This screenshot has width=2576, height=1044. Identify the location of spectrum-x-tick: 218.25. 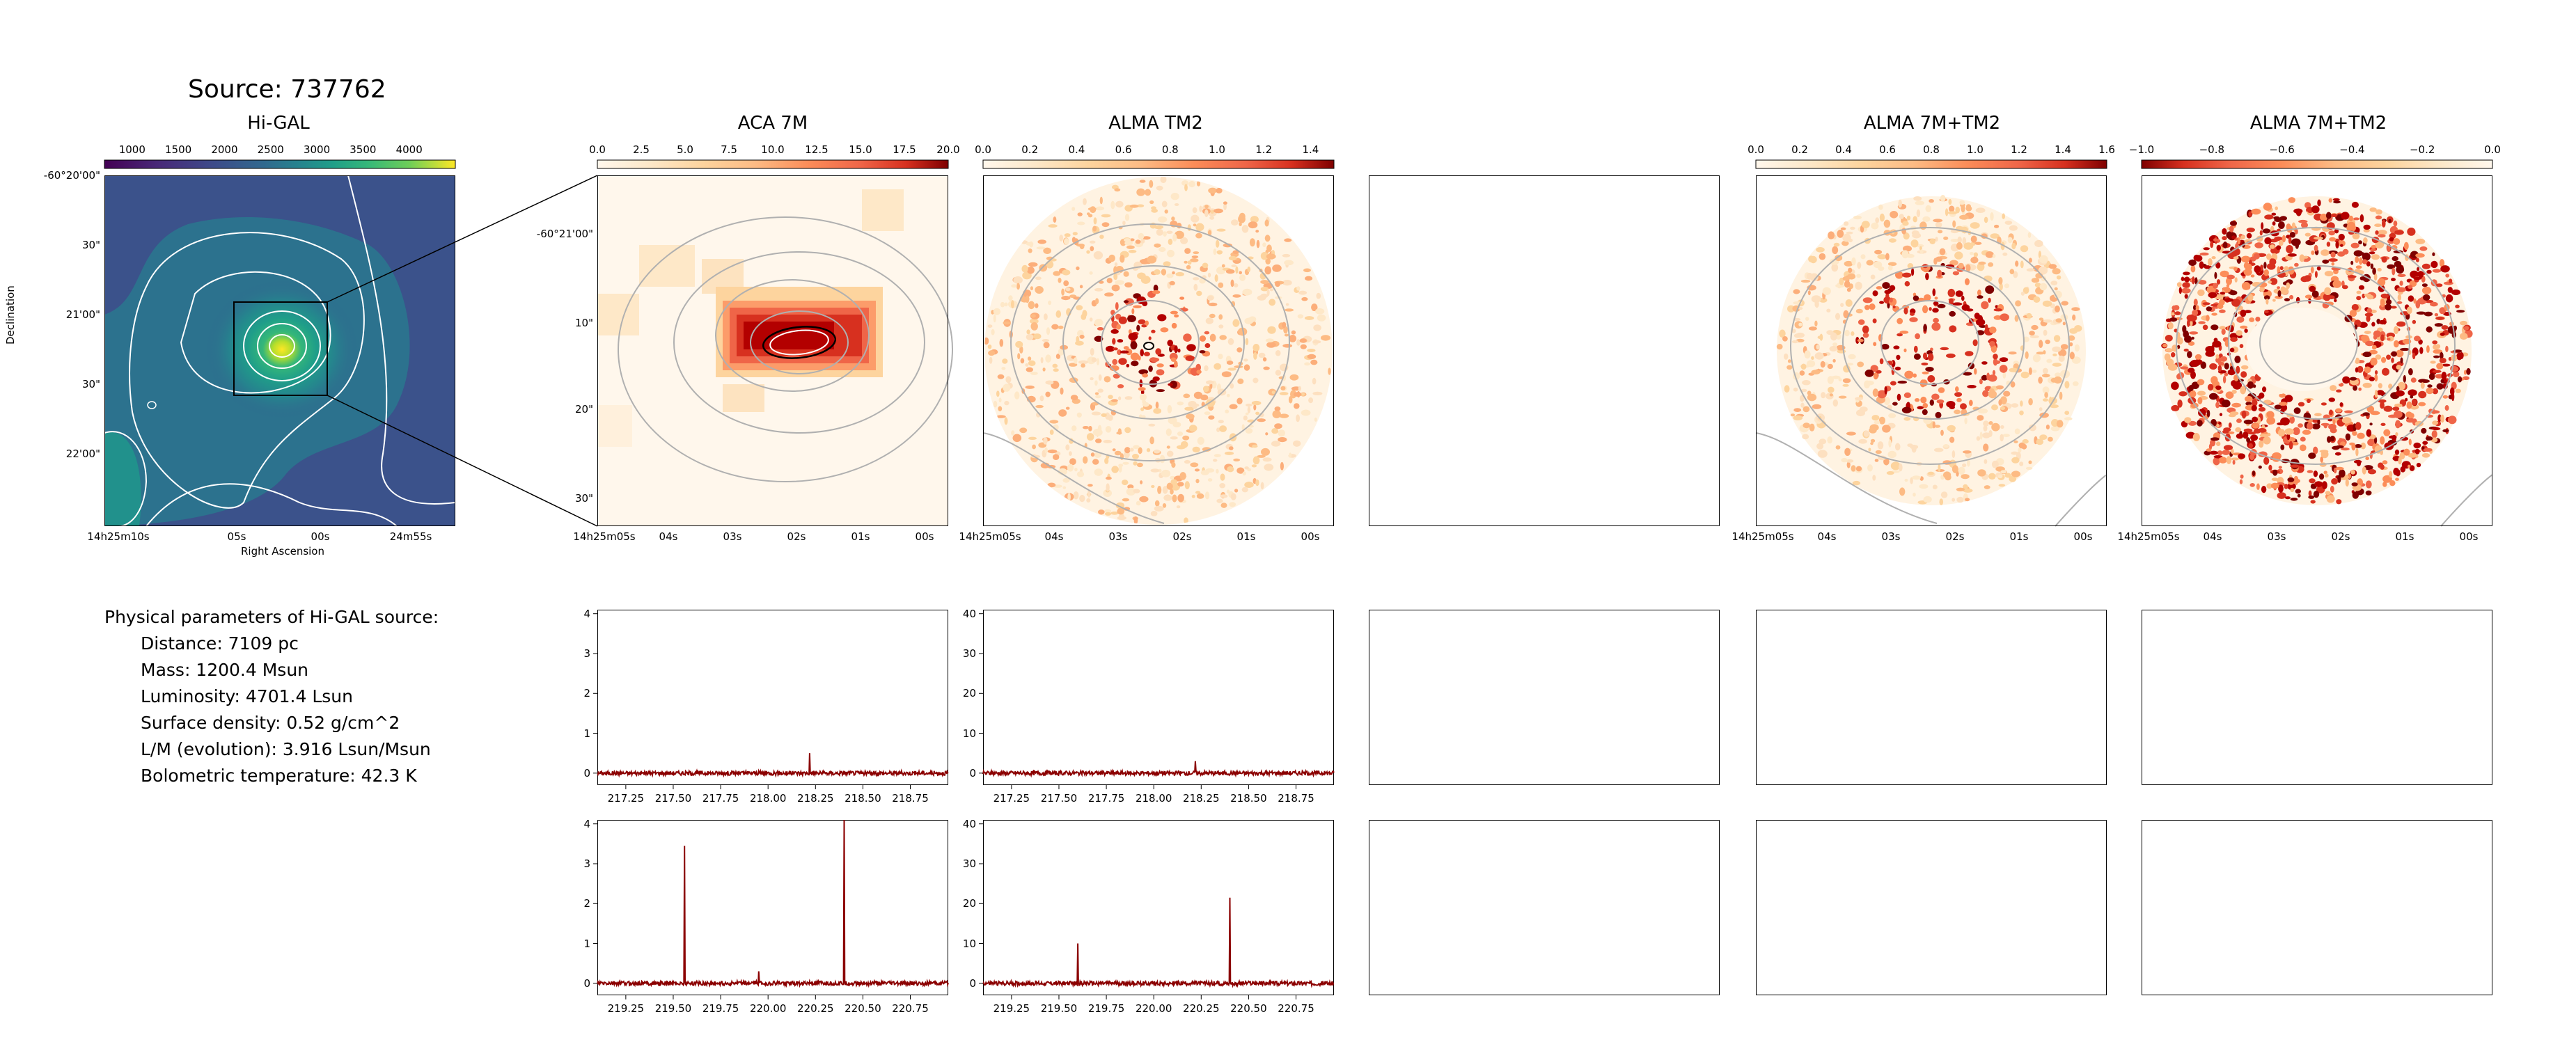
(815, 798).